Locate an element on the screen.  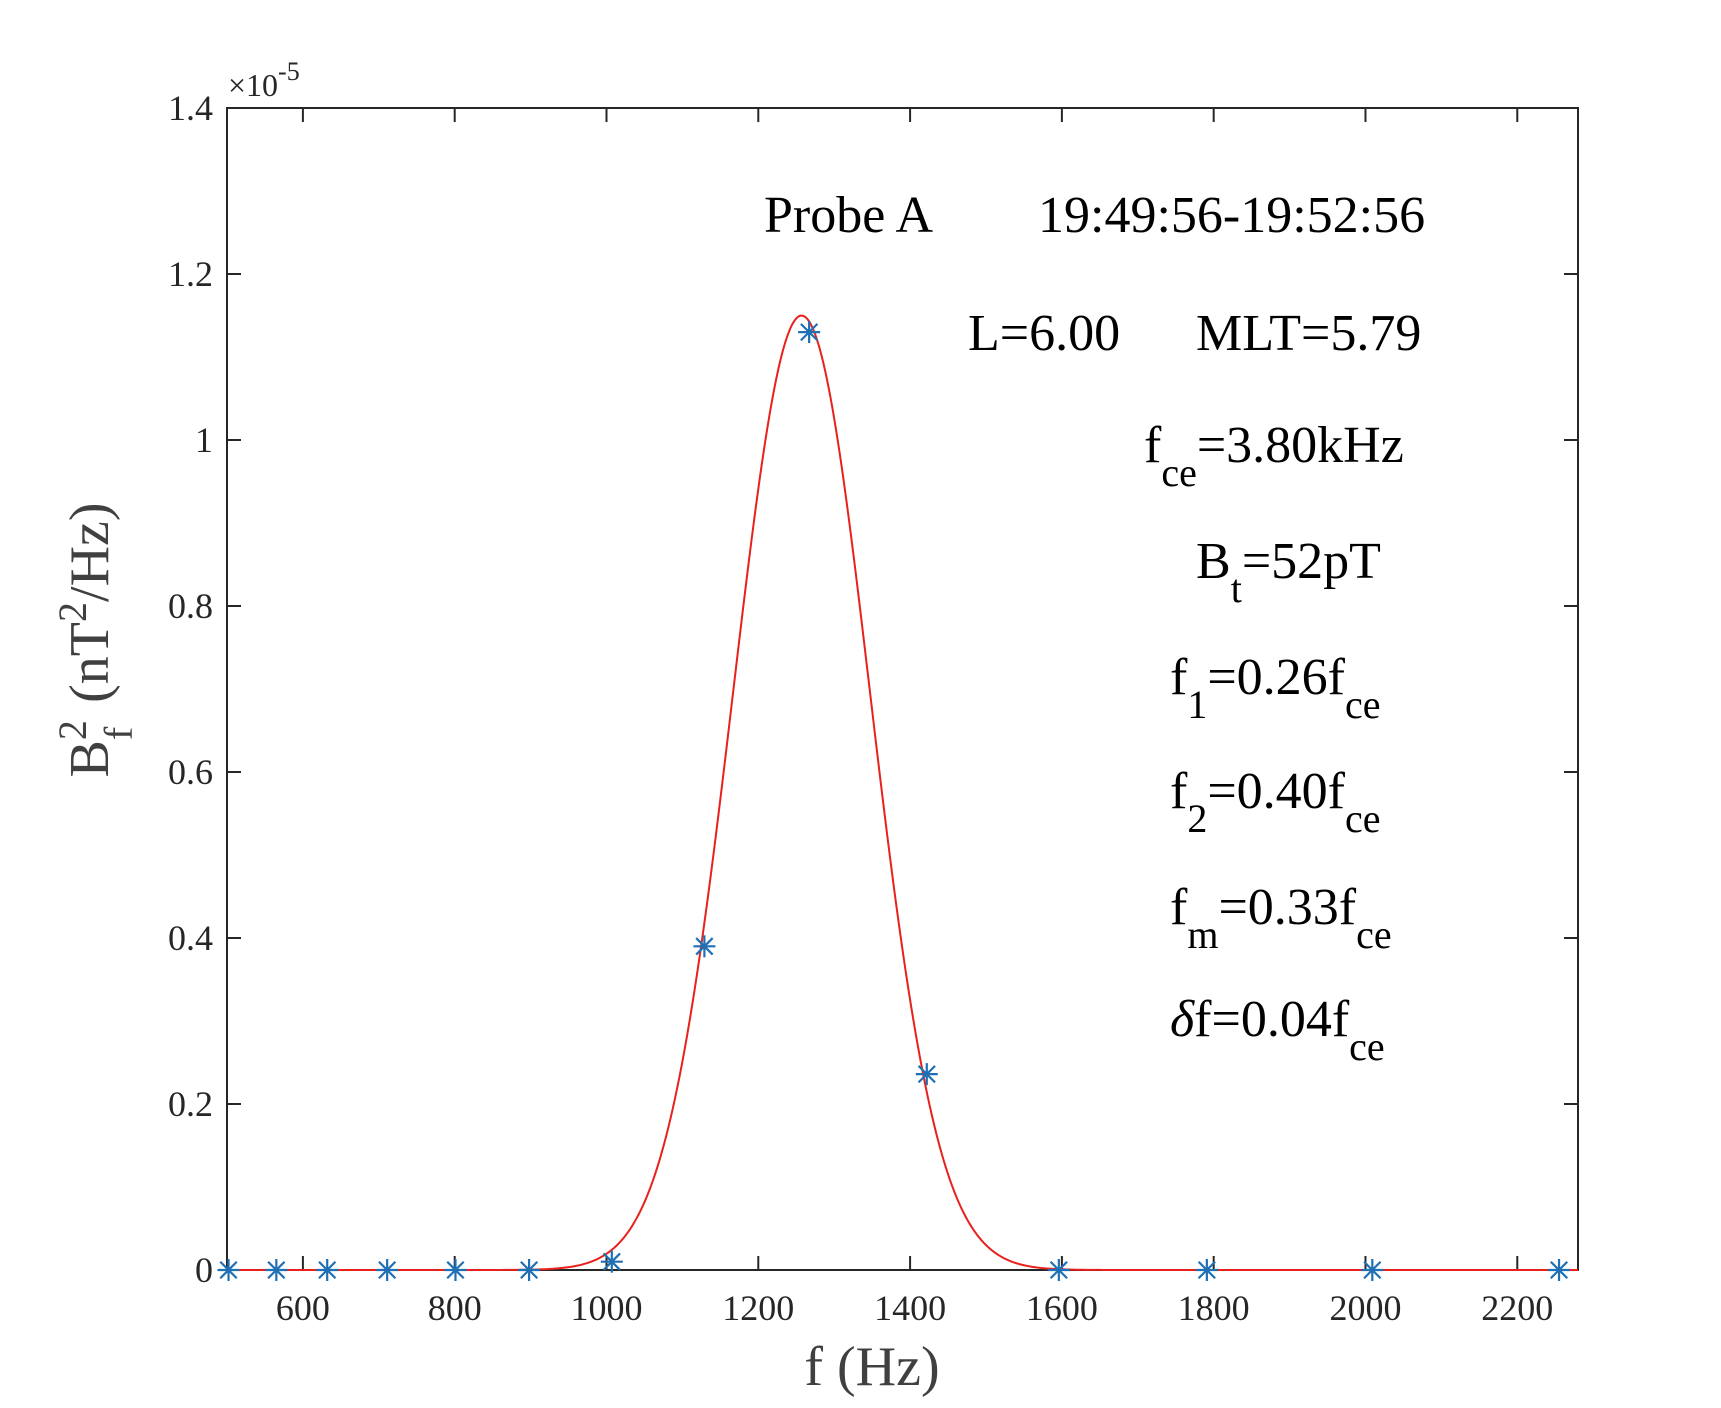
y-axis-label-unit-b: /Hz) is located at coordinates (90, 552).